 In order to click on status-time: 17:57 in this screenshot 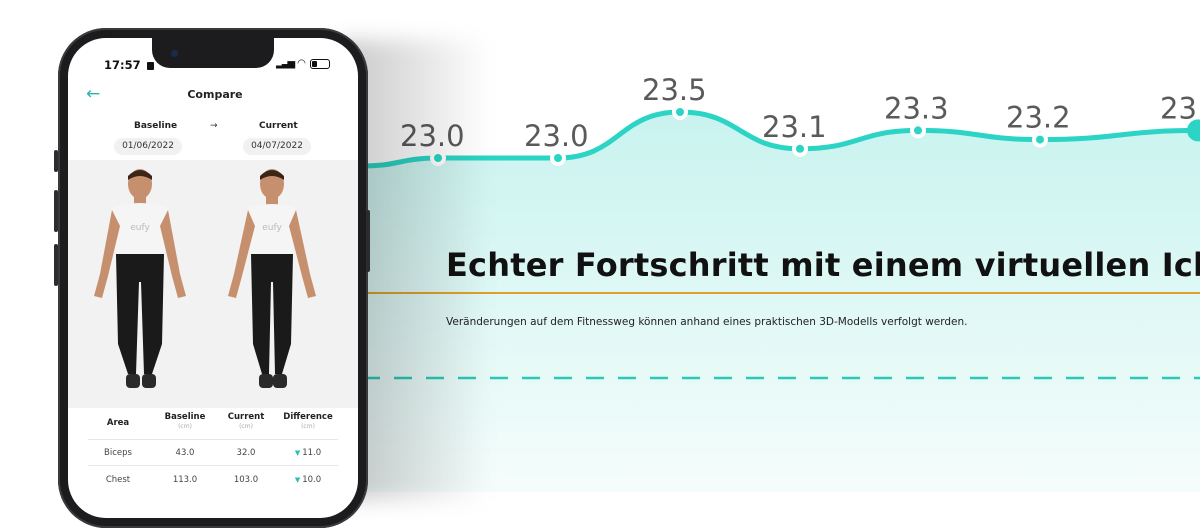, I will do `click(129, 65)`.